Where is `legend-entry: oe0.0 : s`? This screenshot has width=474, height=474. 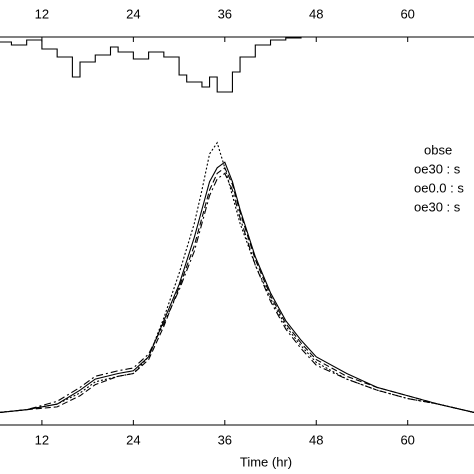
legend-entry: oe0.0 : s is located at coordinates (439, 187).